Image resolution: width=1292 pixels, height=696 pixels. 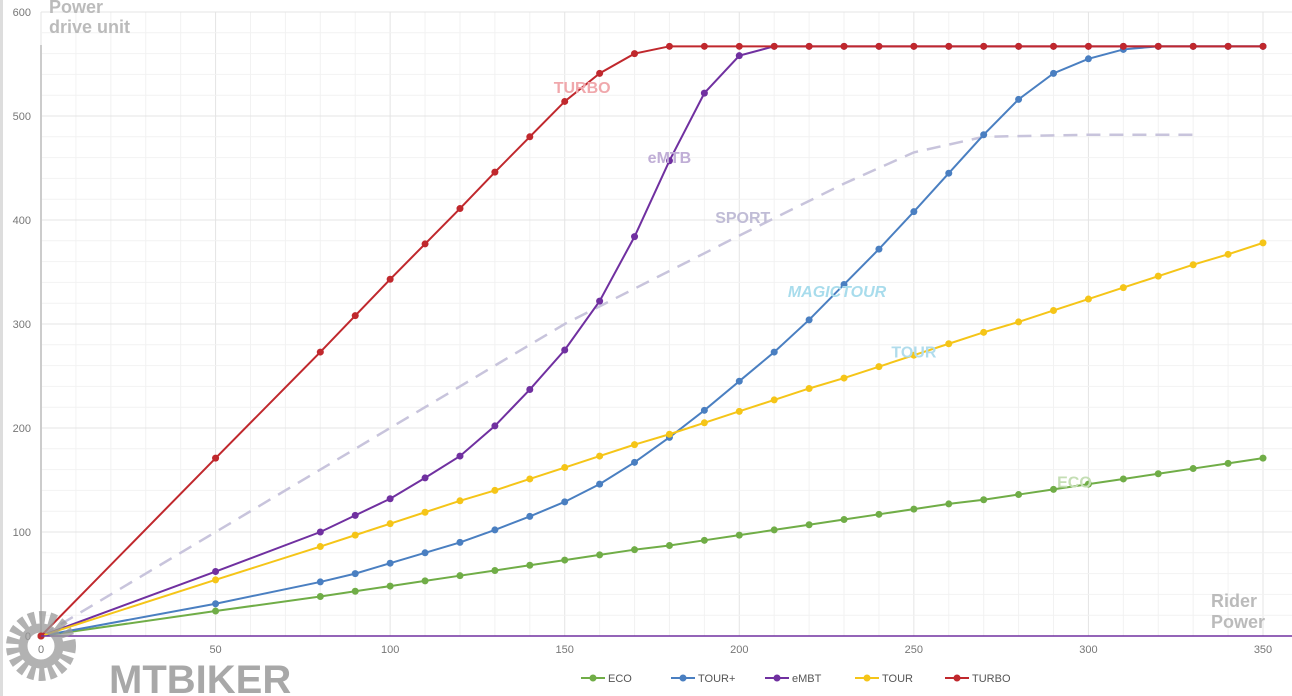 What do you see at coordinates (22, 117) in the screenshot?
I see `y-tick-label: 500` at bounding box center [22, 117].